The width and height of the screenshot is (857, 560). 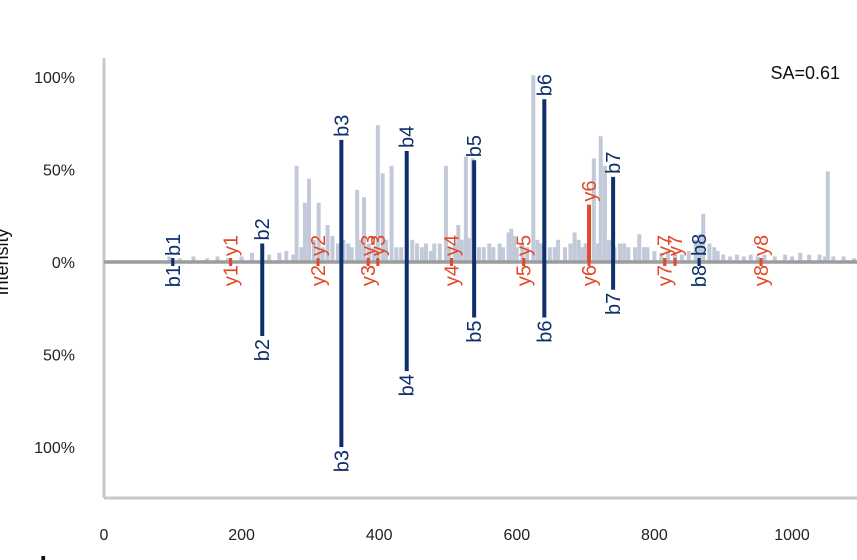 What do you see at coordinates (654, 535) in the screenshot?
I see `x-tick-label: 800` at bounding box center [654, 535].